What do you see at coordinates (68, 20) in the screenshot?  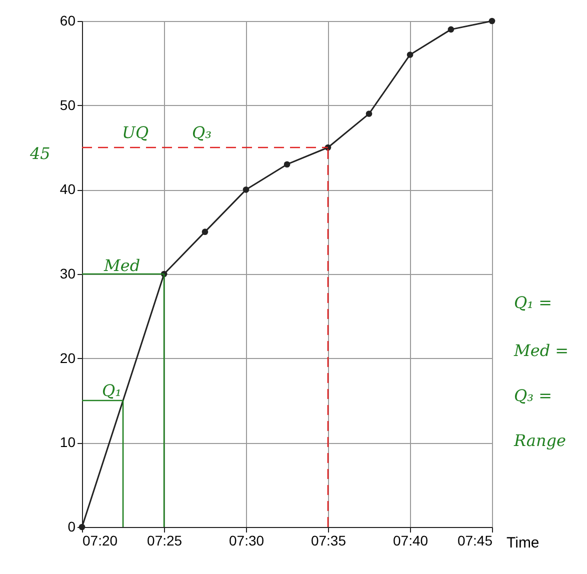 I see `y-tick-label: 60` at bounding box center [68, 20].